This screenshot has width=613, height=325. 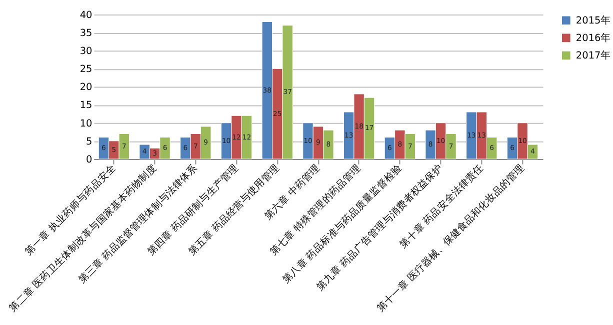 What do you see at coordinates (86, 70) in the screenshot?
I see `y-tick-label: 25` at bounding box center [86, 70].